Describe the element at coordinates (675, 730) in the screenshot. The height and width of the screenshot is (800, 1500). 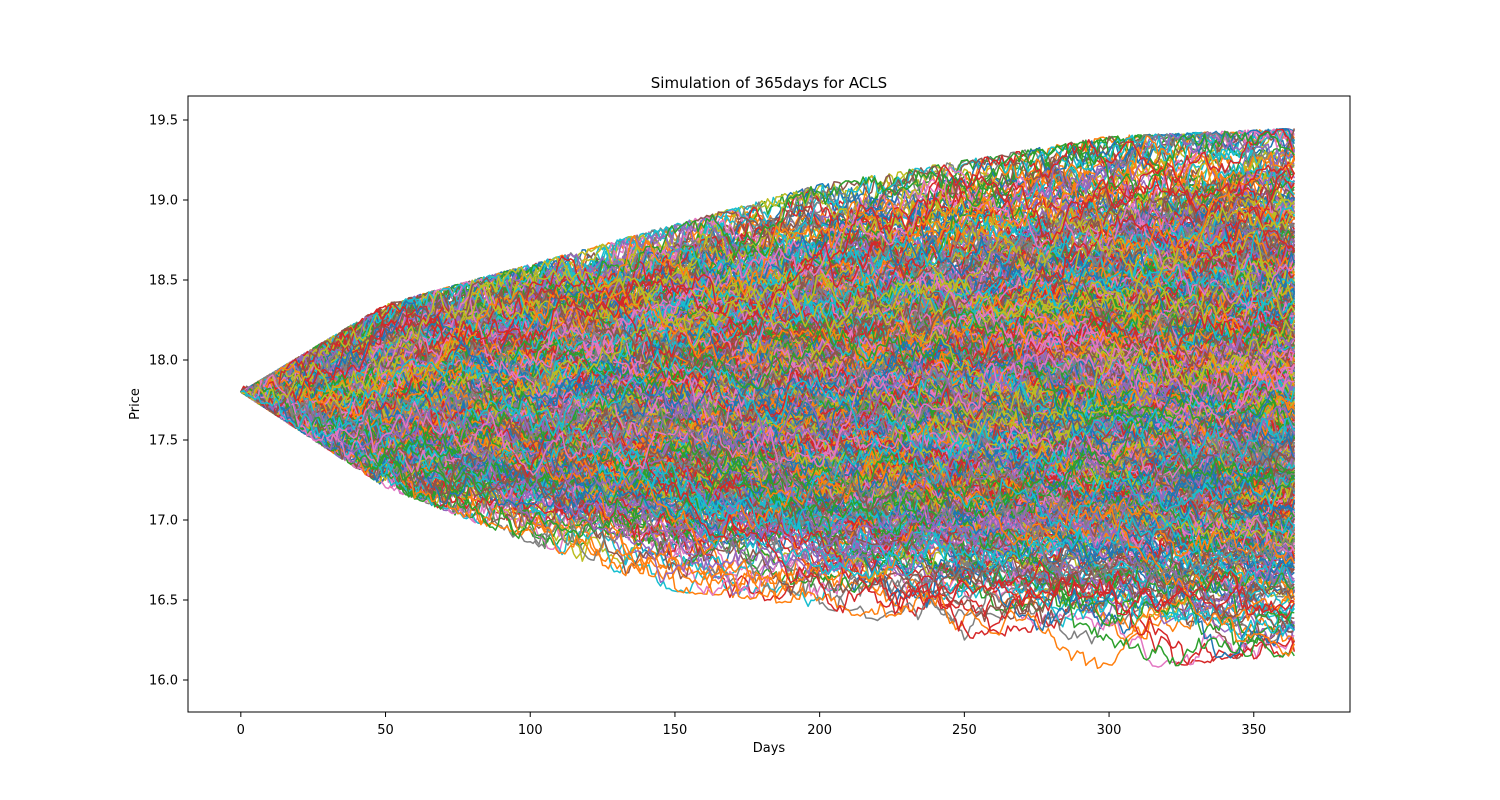
I see `x-tick-label: 150` at that location.